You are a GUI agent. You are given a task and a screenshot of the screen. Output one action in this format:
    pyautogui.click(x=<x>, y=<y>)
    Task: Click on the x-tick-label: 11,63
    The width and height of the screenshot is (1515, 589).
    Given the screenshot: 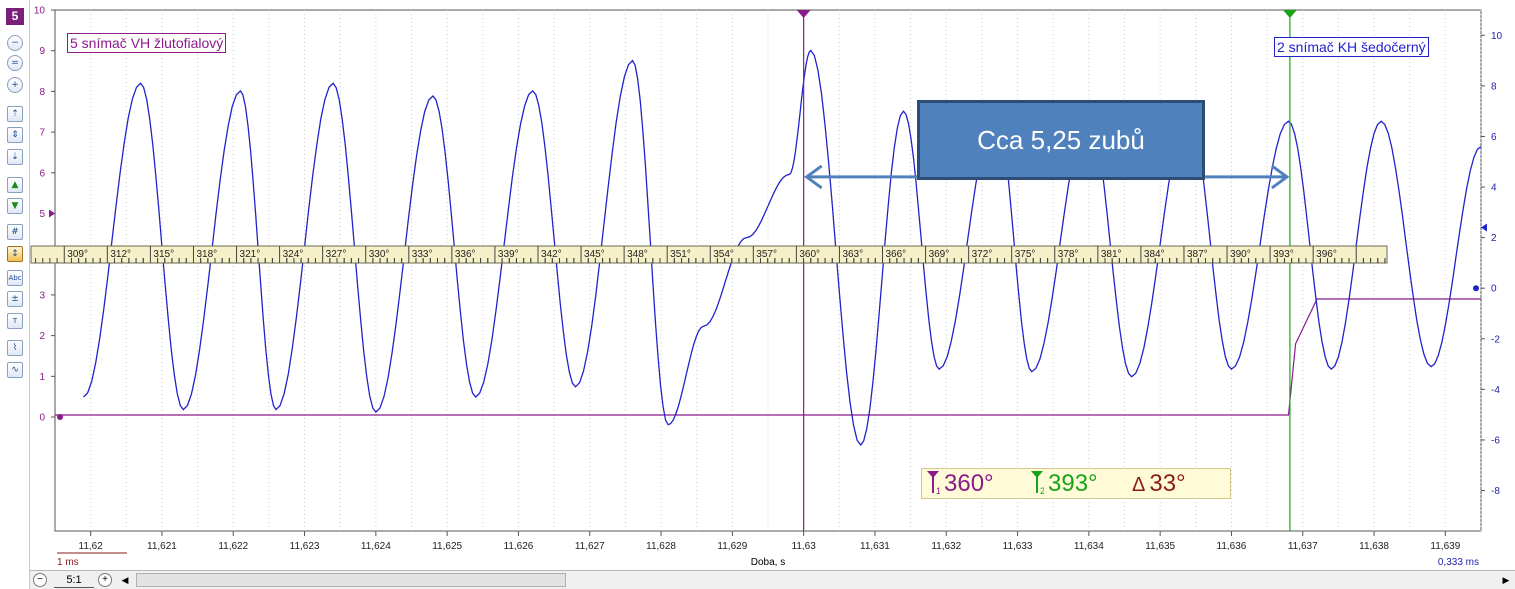 What is the action you would take?
    pyautogui.click(x=804, y=546)
    